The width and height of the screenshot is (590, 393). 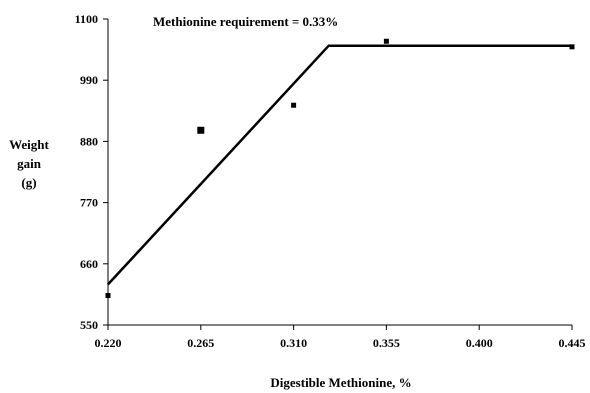 I want to click on x-tick-label: 0.445, so click(x=572, y=343).